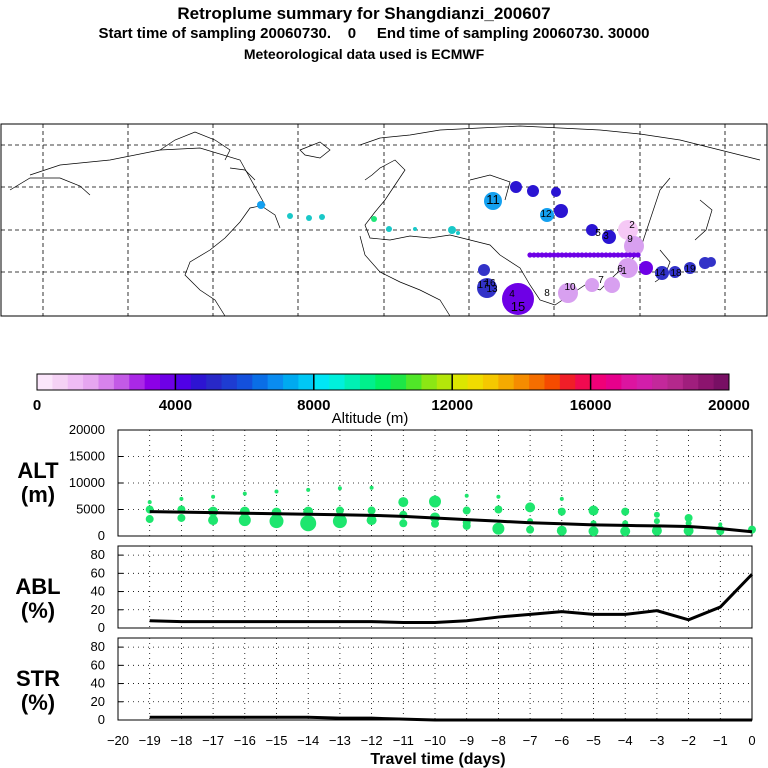 This screenshot has height=768, width=768. I want to click on plume-day-label: 17, so click(483, 285).